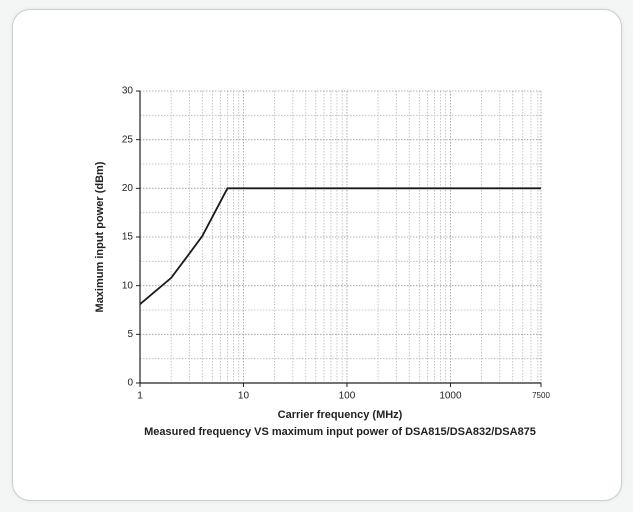  I want to click on data-line, so click(340, 246).